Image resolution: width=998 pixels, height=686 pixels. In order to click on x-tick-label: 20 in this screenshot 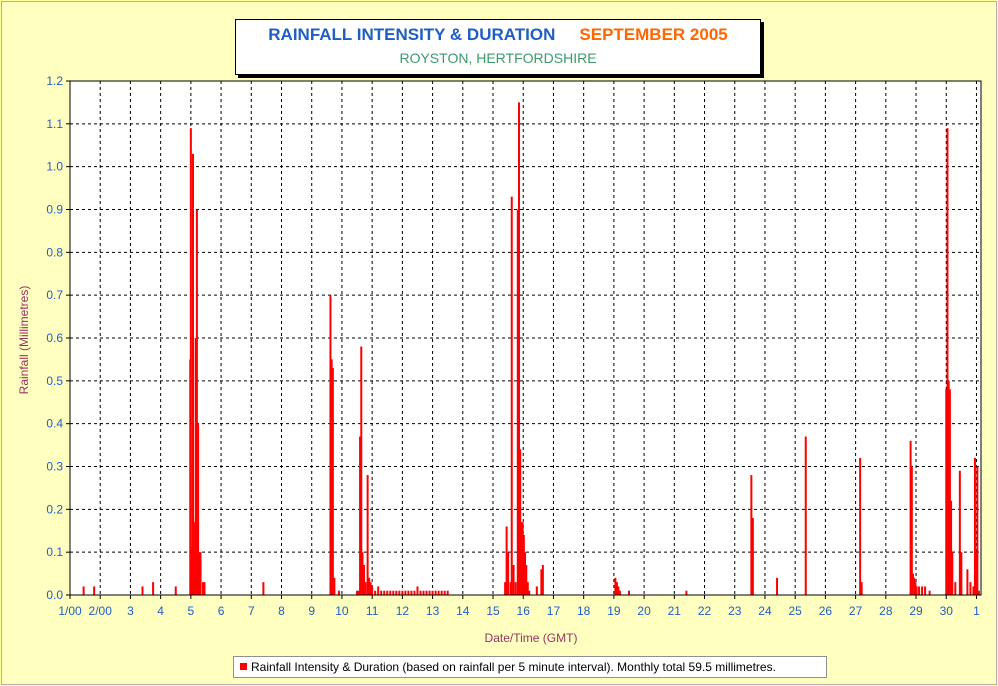, I will do `click(644, 611)`.